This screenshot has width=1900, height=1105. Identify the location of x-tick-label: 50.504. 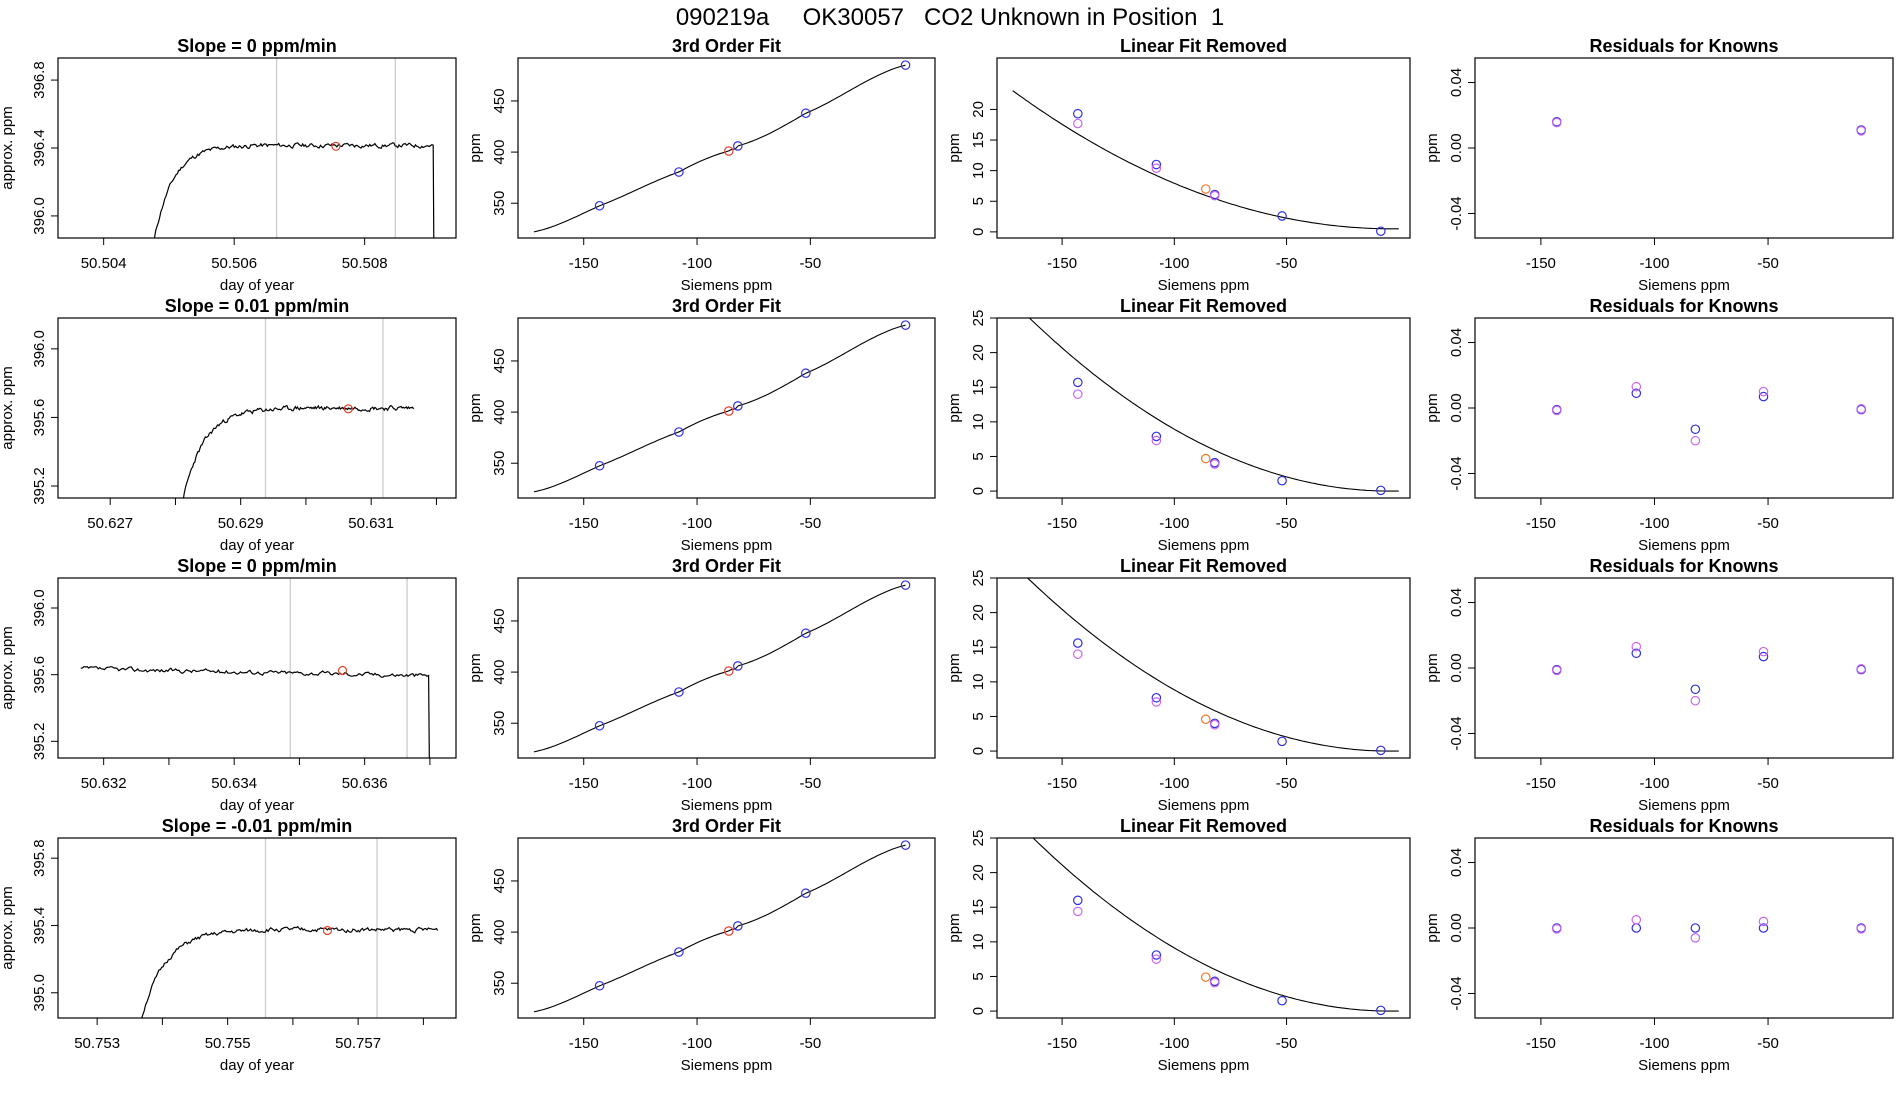
(104, 263).